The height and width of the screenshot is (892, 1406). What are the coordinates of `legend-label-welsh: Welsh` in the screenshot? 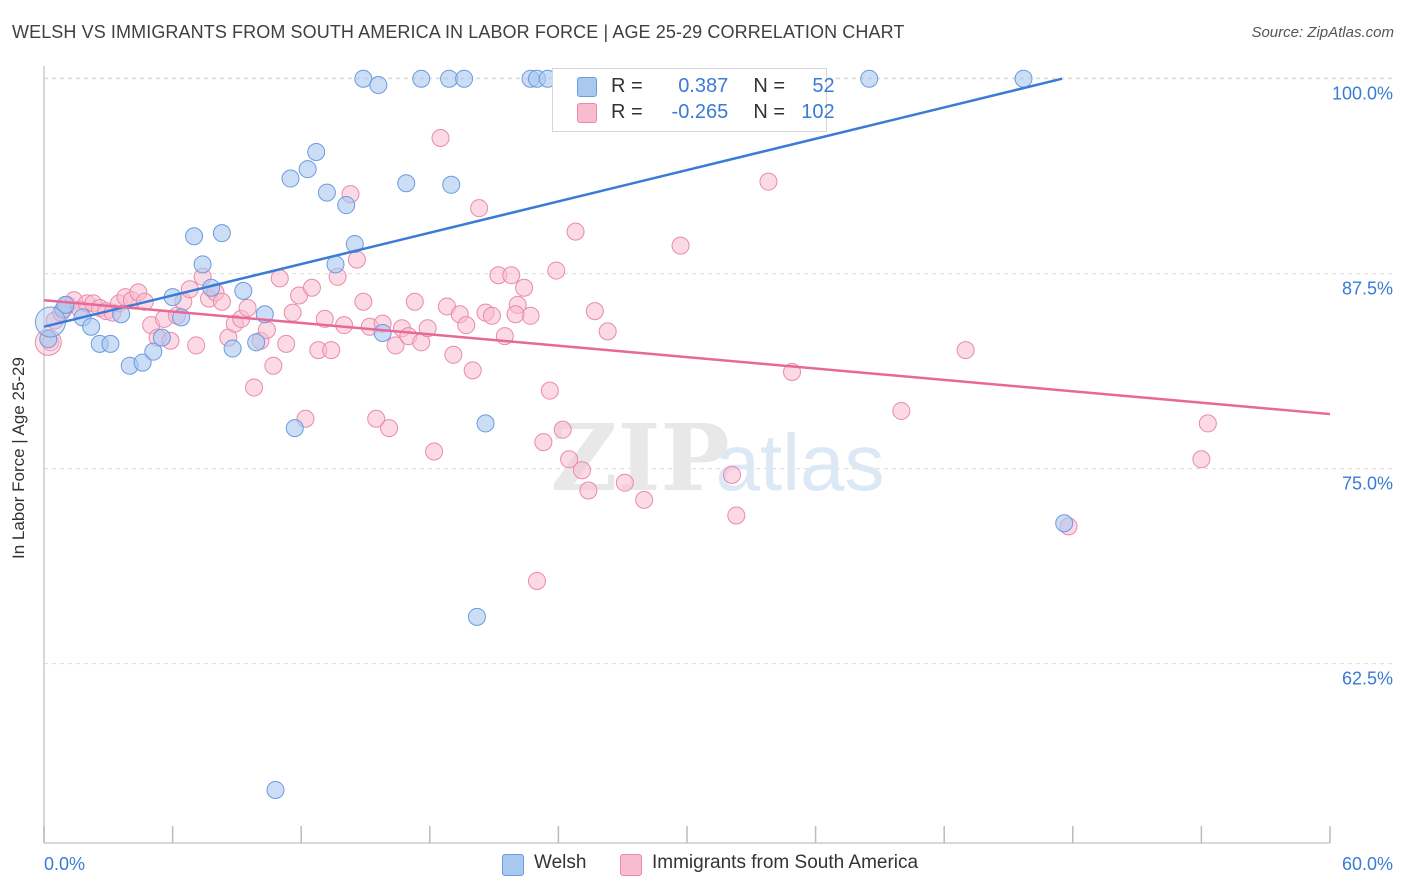 It's located at (560, 862).